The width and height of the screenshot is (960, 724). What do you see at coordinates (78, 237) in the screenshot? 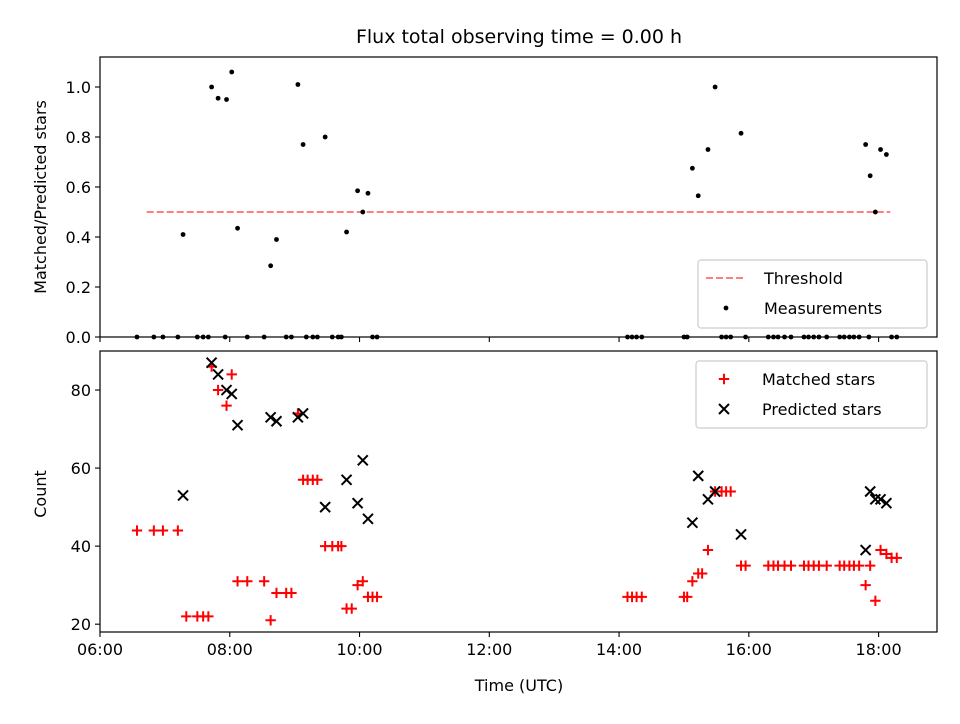
I see `y-tick-label: 0.4` at bounding box center [78, 237].